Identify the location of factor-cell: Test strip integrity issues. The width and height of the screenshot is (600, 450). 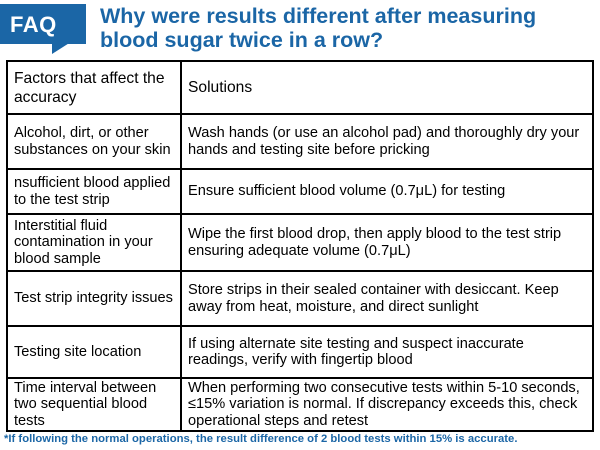
(94, 298).